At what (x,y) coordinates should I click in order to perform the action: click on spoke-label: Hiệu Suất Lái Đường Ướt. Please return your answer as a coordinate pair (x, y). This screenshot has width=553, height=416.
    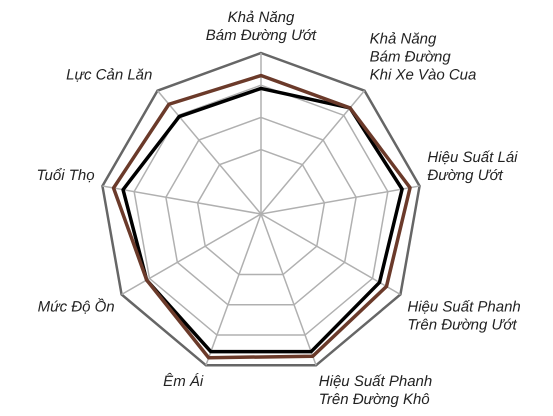
    Looking at the image, I should click on (472, 166).